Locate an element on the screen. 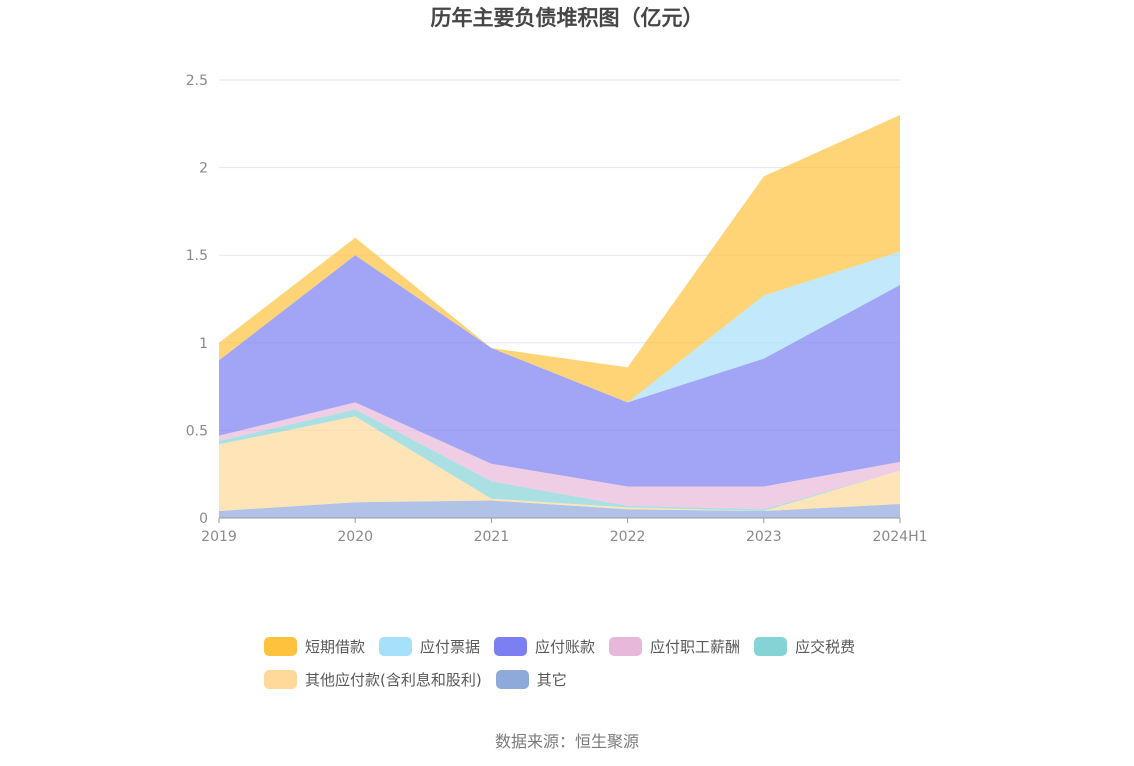 The width and height of the screenshot is (1134, 766). area-应付票据 is located at coordinates (559, 327).